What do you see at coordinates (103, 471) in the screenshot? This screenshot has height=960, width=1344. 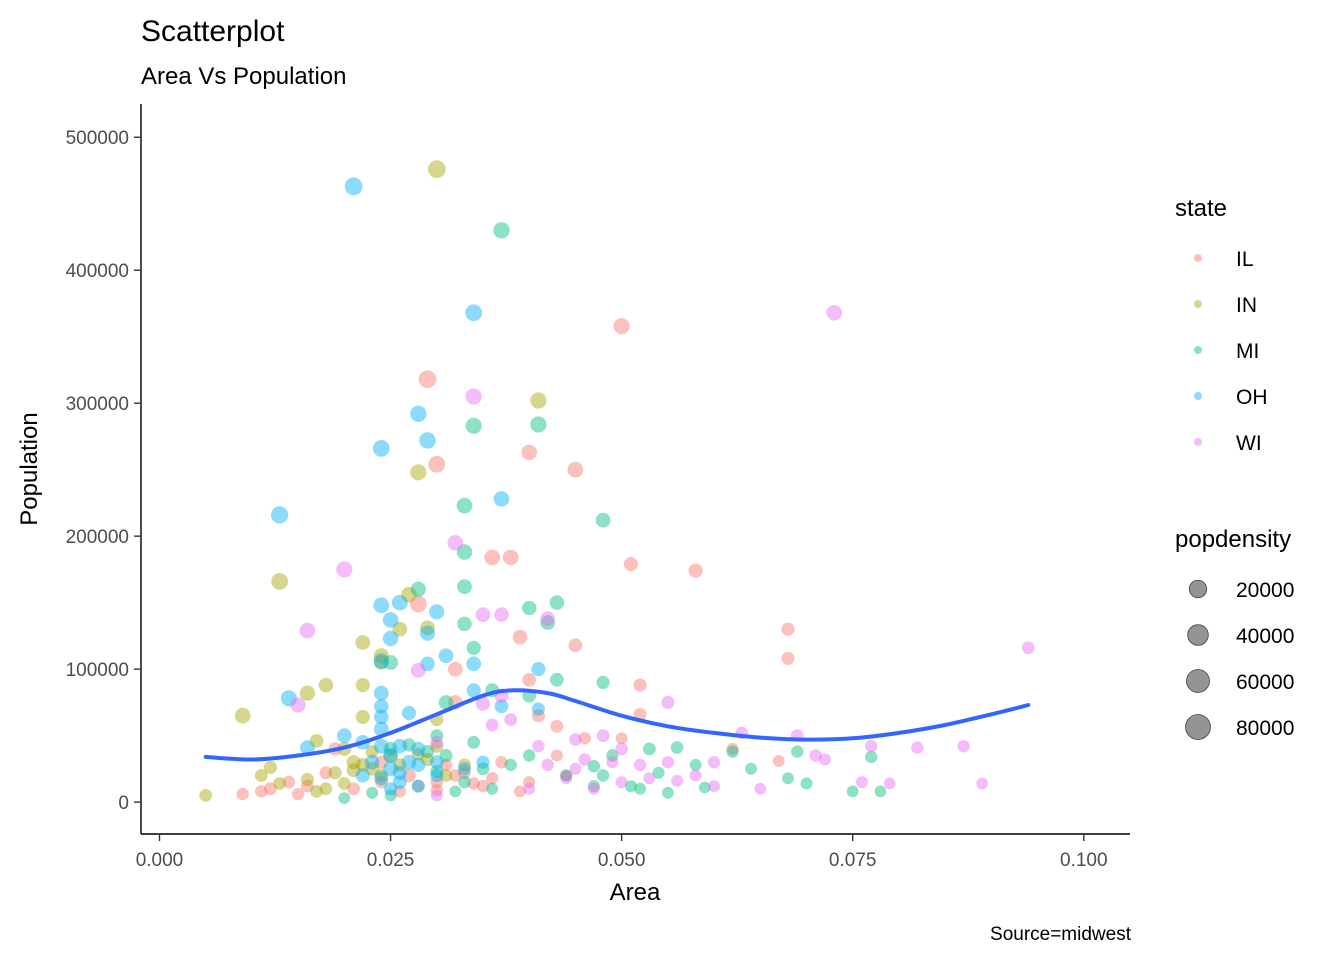 I see `y-ticks: 0 100000 200000 300000 400000 500000` at bounding box center [103, 471].